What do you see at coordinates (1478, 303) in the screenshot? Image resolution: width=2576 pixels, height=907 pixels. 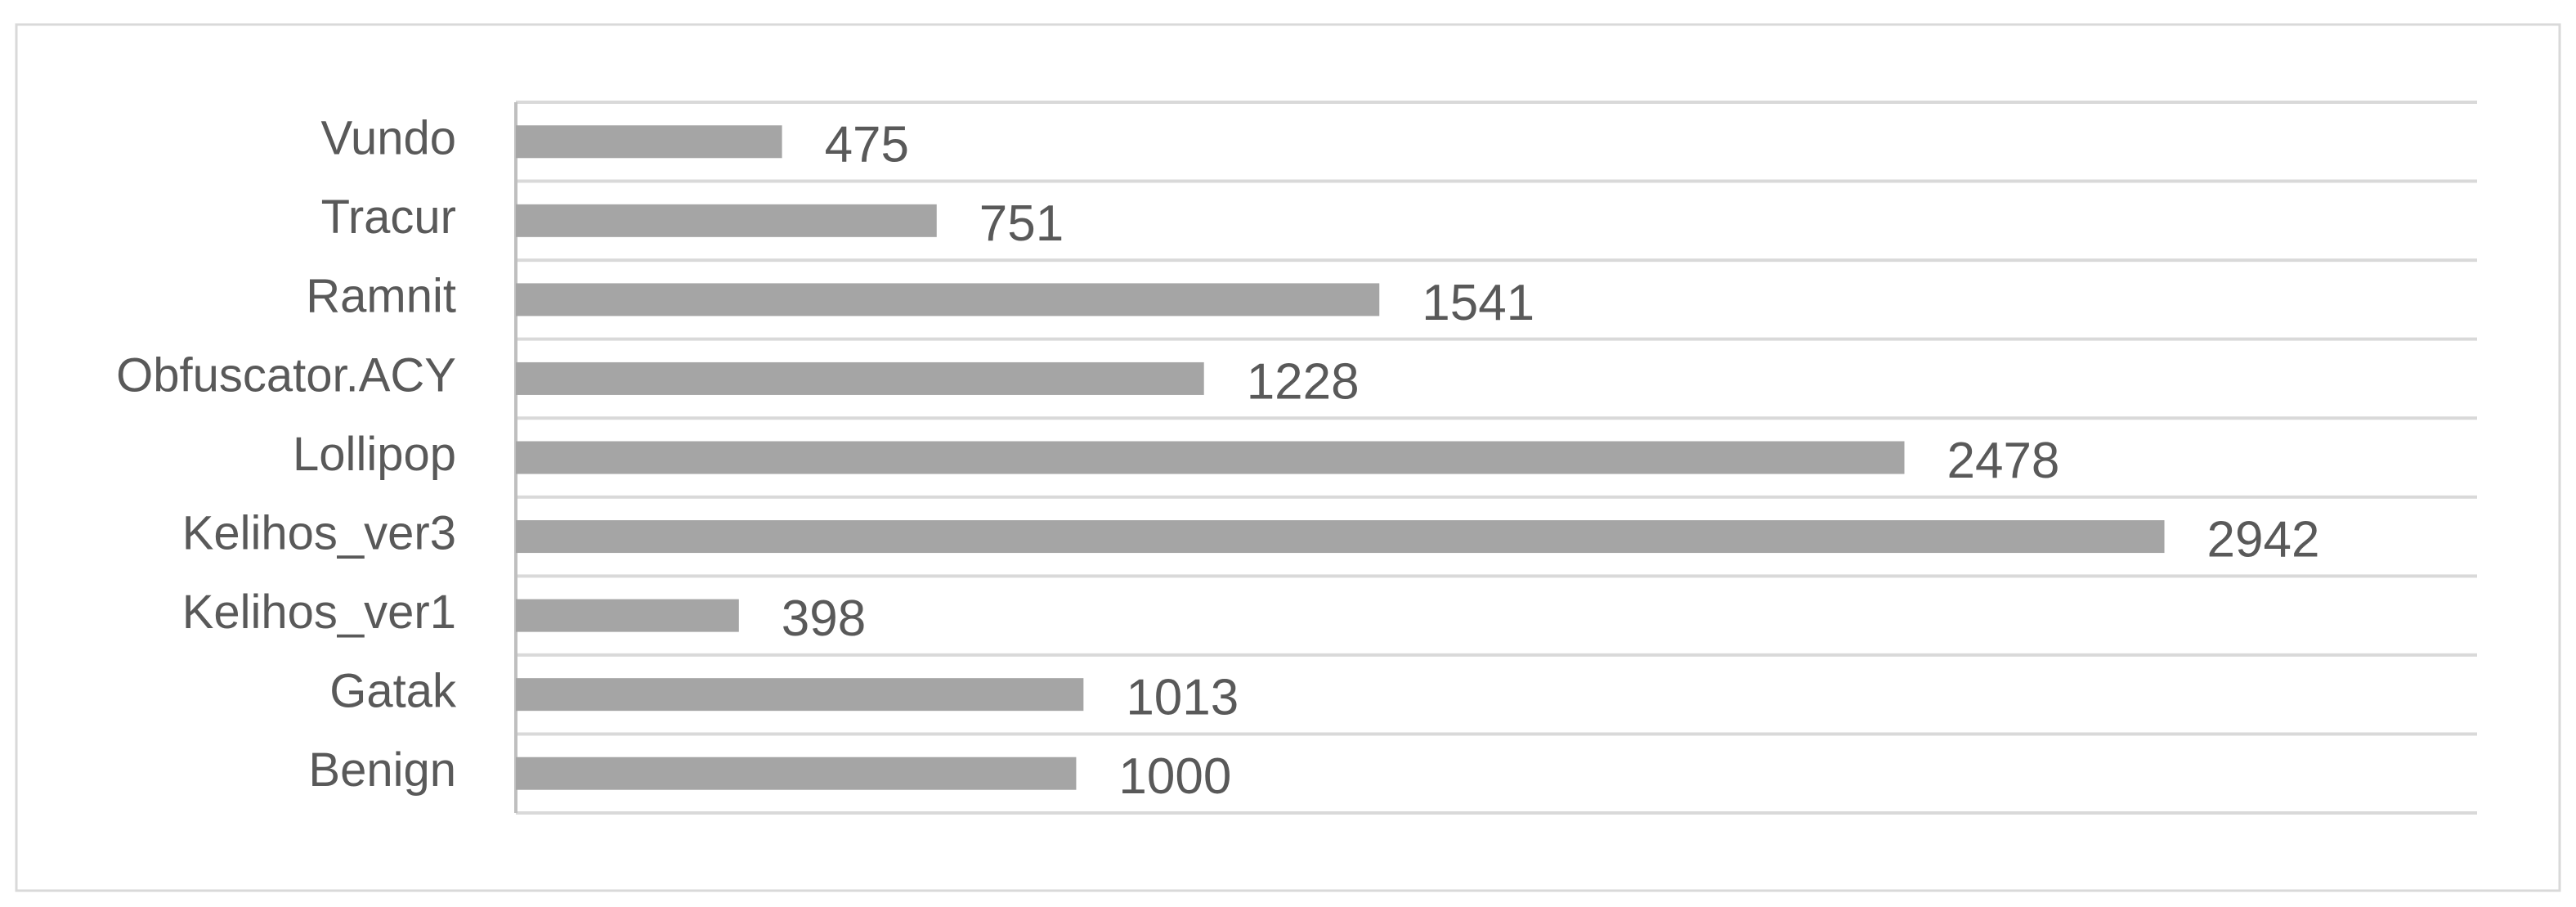 I see `value-label: 1541` at bounding box center [1478, 303].